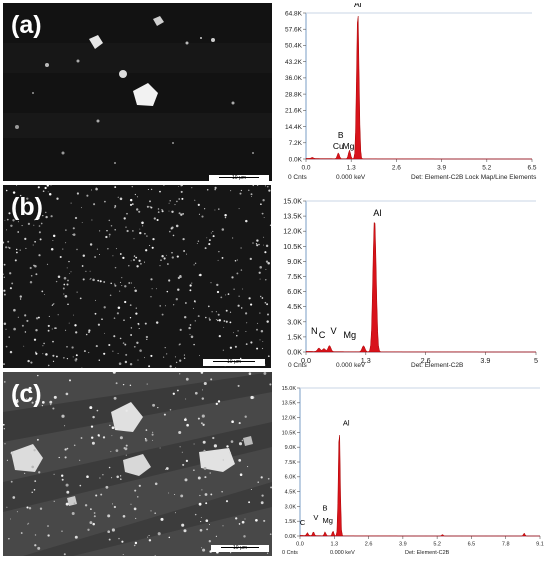 The image size is (550, 561). Describe the element at coordinates (437, 365) in the screenshot. I see `eds-b-footer-text: Det: Element-C2B` at that location.